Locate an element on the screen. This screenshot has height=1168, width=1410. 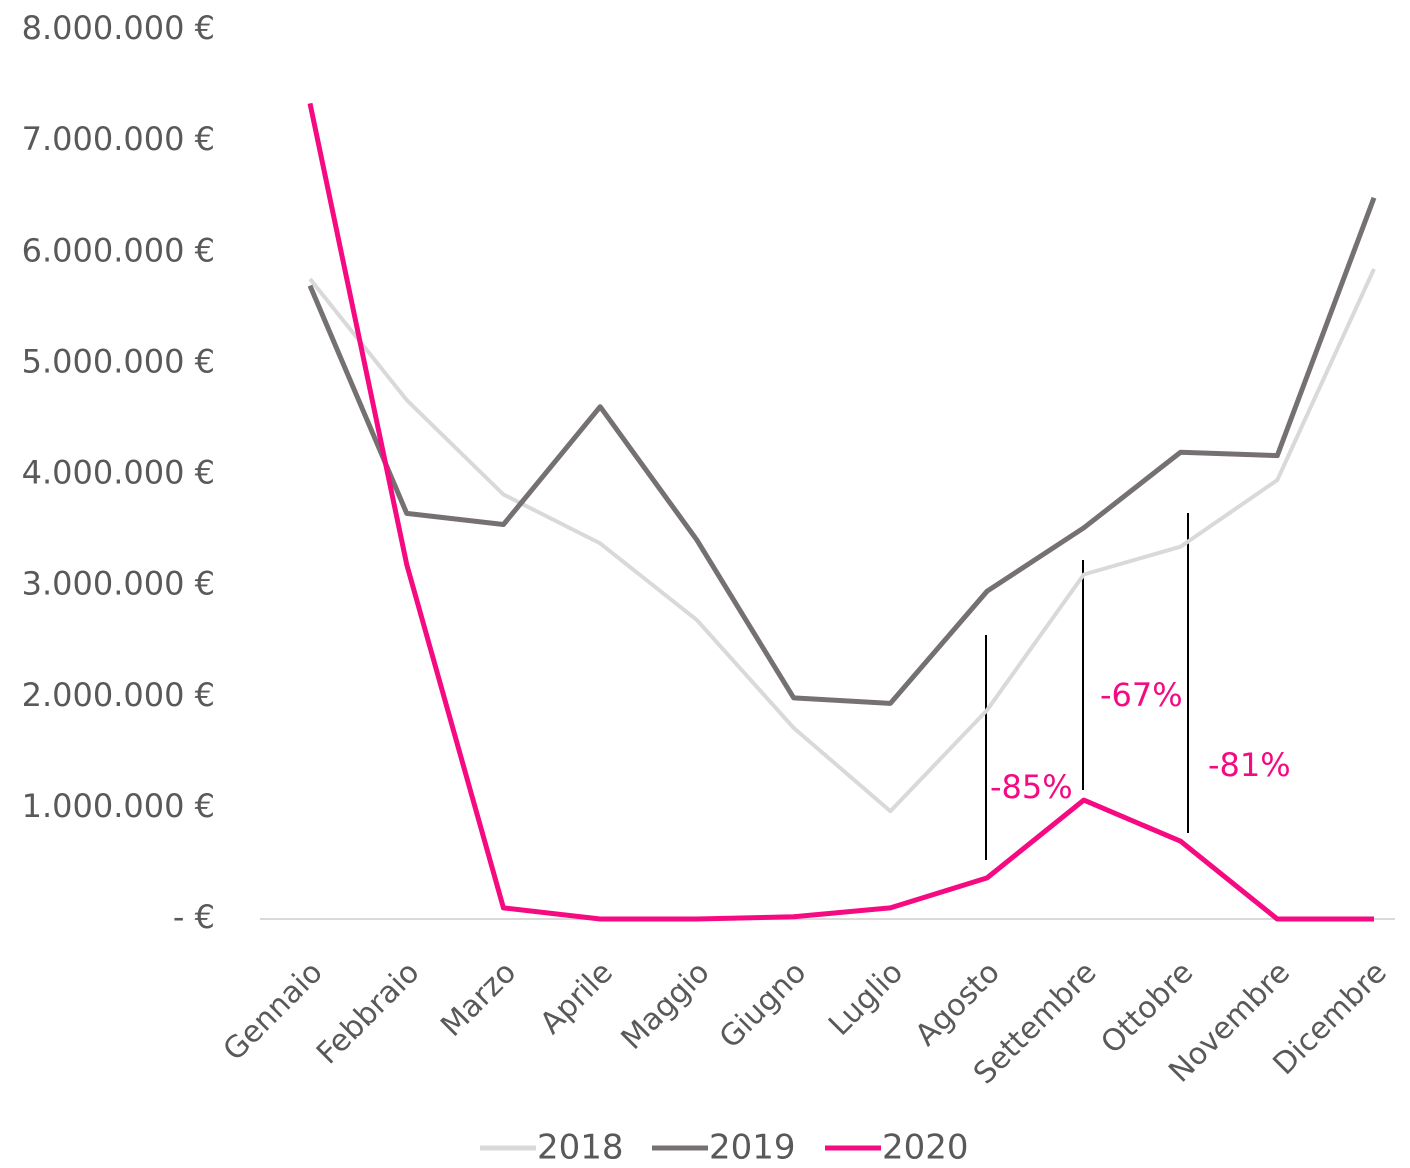
x-tick-label: Agosto is located at coordinates (958, 1004).